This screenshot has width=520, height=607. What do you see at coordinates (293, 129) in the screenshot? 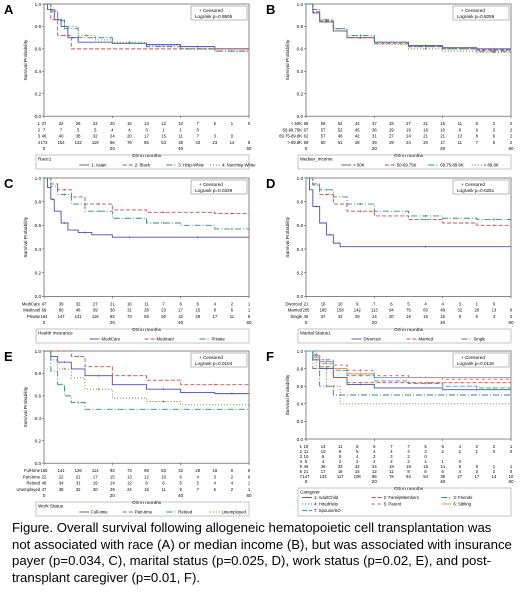
I see `risk-row-label: 50-69.75K` at bounding box center [293, 129].